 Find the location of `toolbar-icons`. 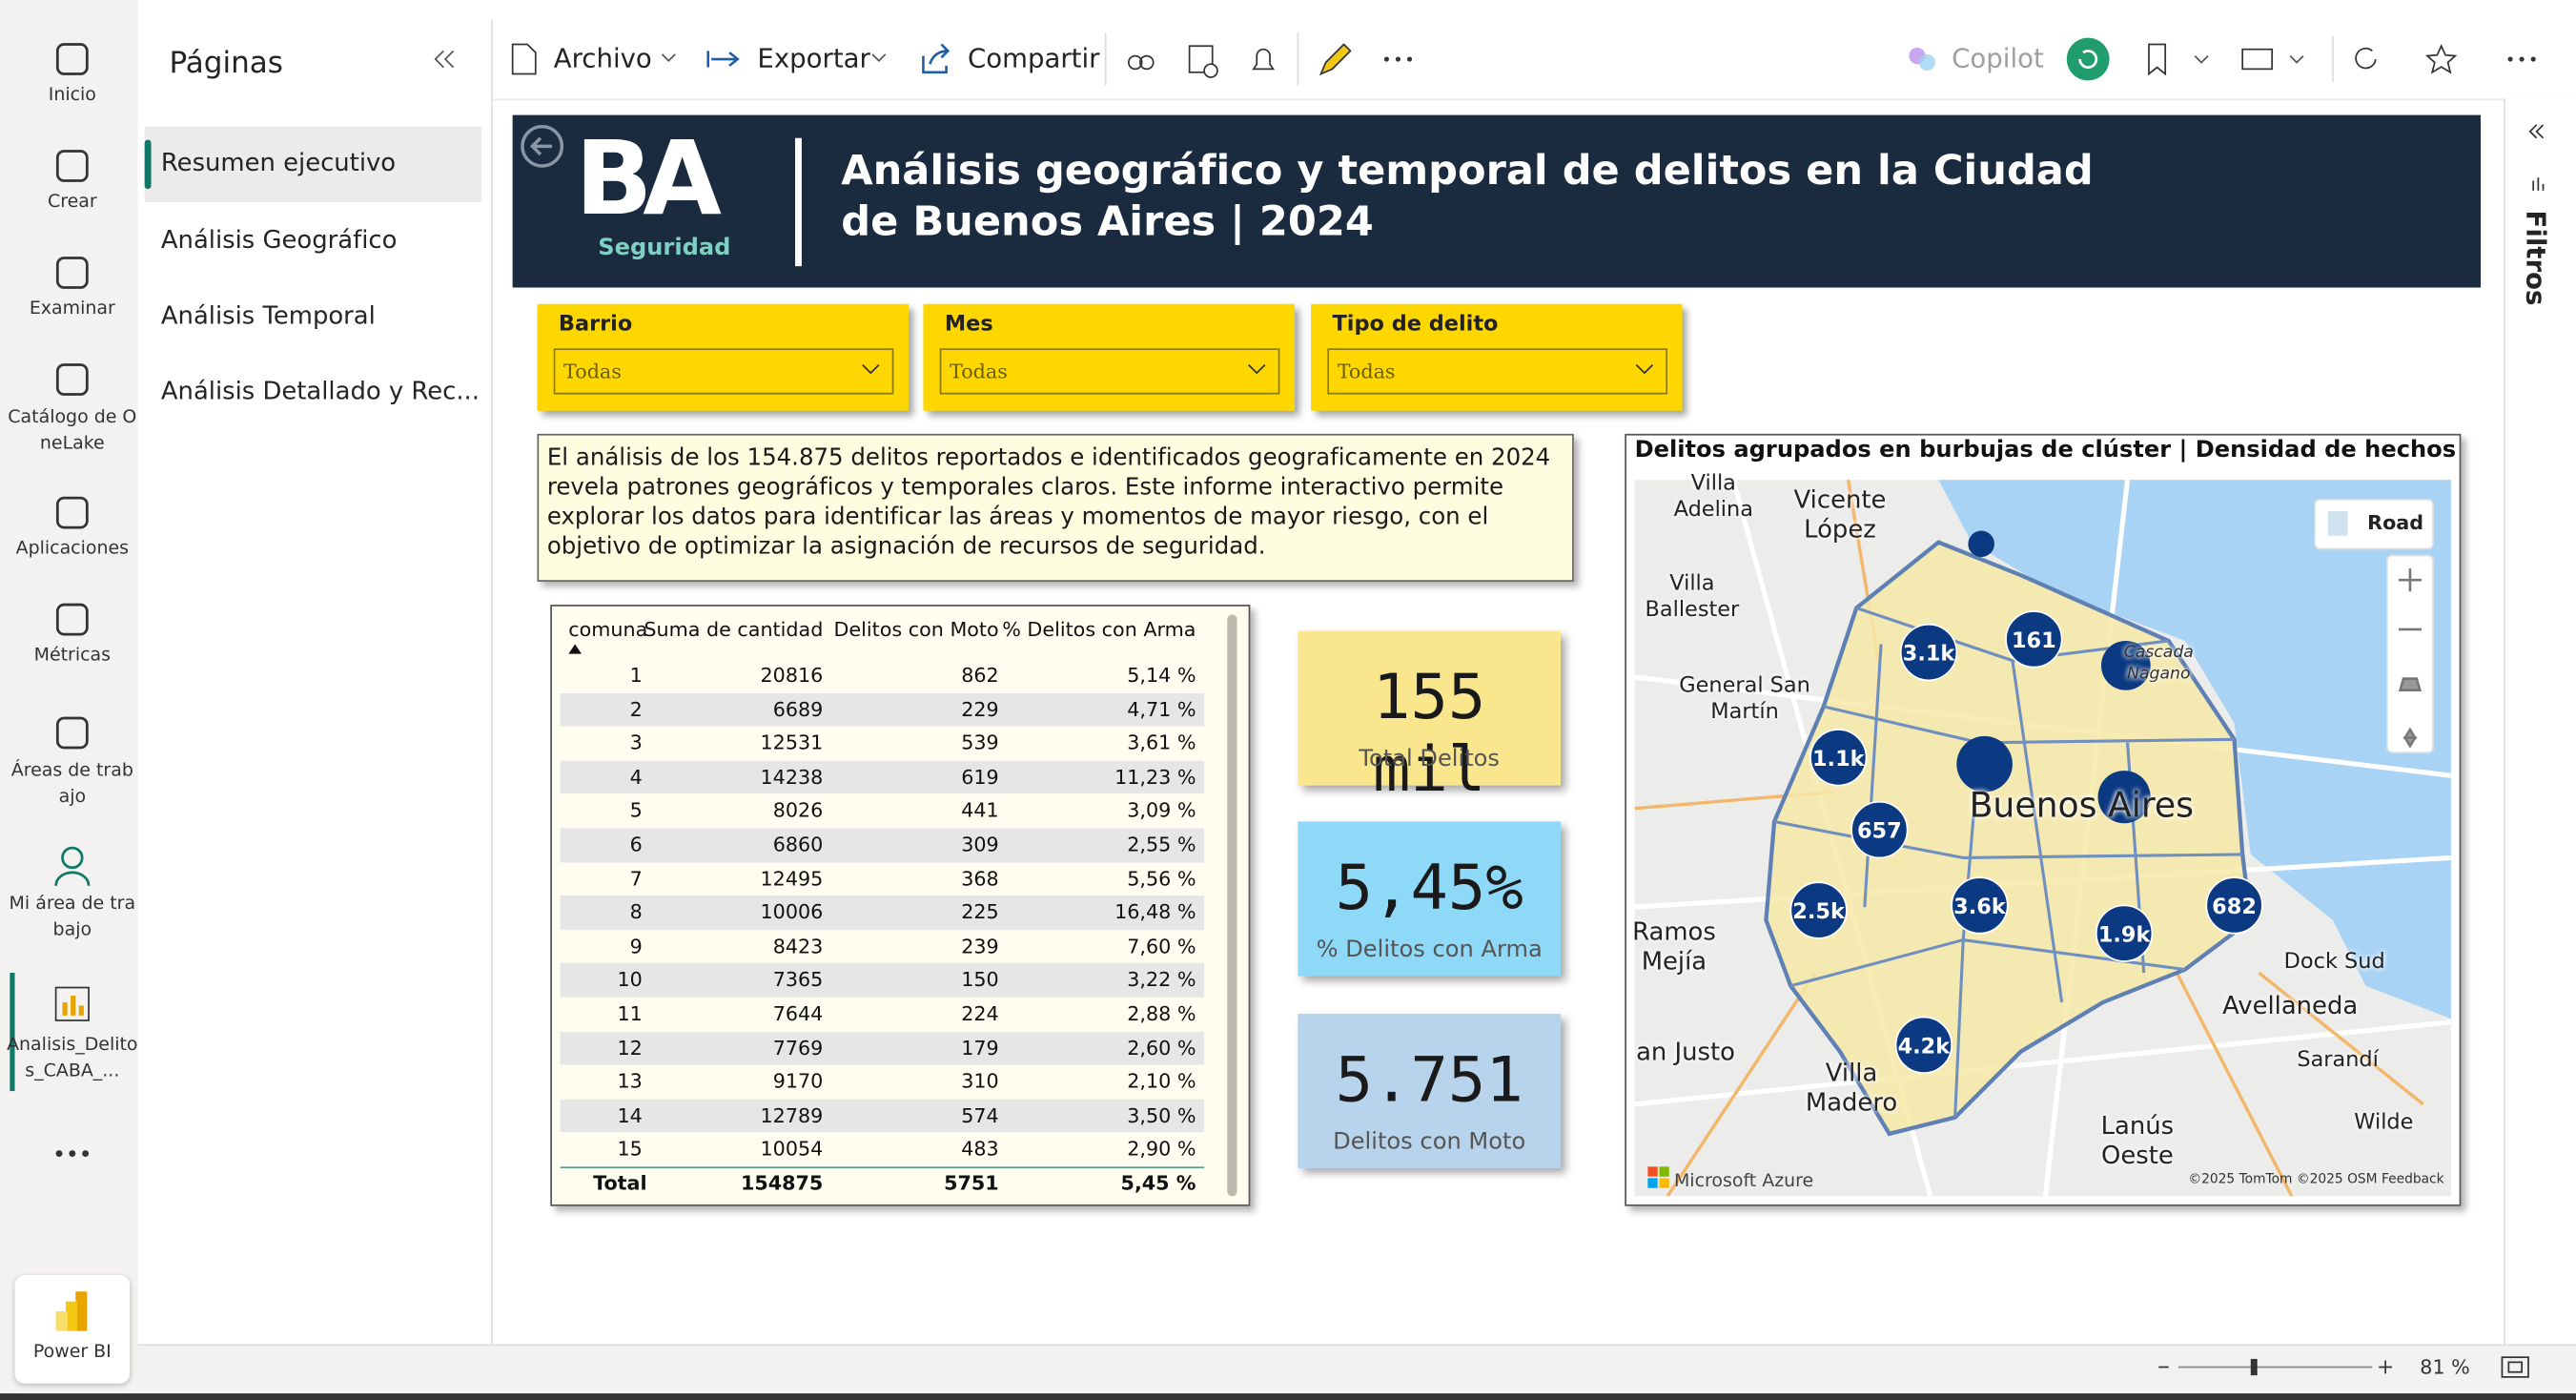

toolbar-icons is located at coordinates (1268, 59).